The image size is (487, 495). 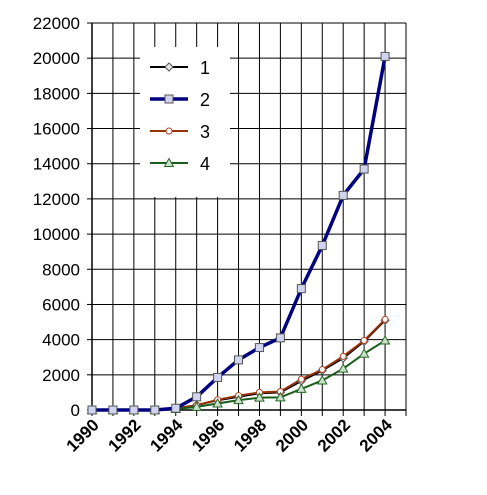 I want to click on x-axis-tick-labels: 1990 1992 1994 1996 1998 2000 2002 2004, so click(x=230, y=435).